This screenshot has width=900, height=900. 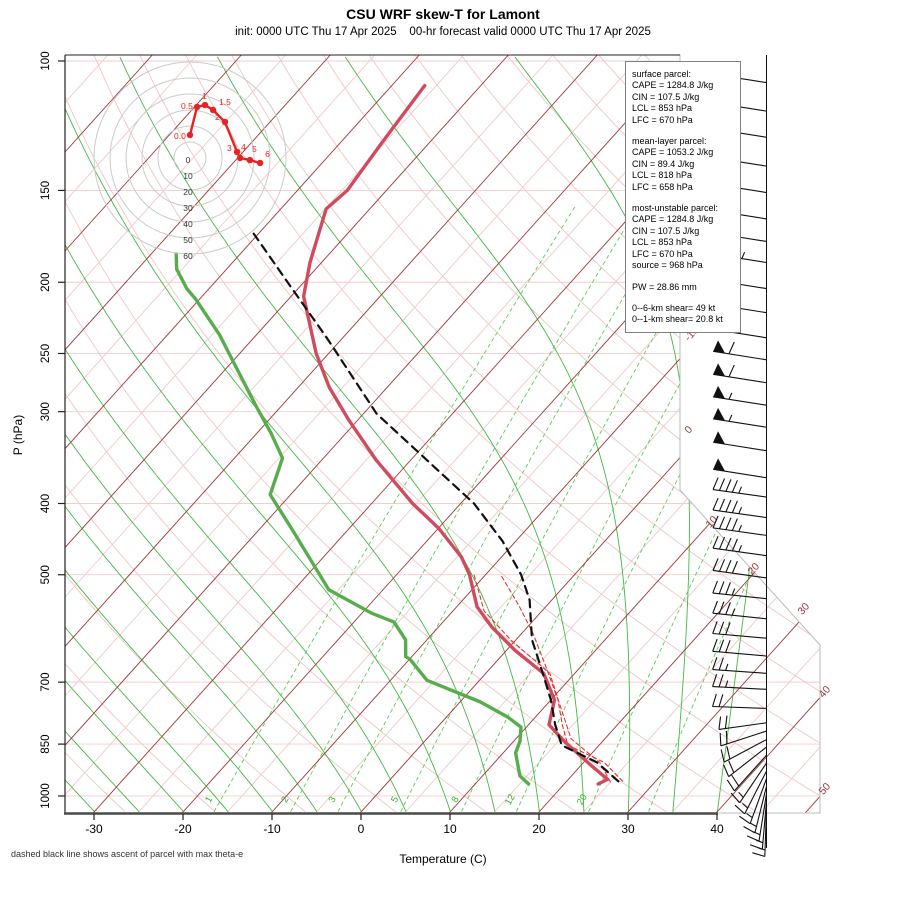 What do you see at coordinates (669, 141) in the screenshot?
I see `info-section-title: mean-layer parcel:` at bounding box center [669, 141].